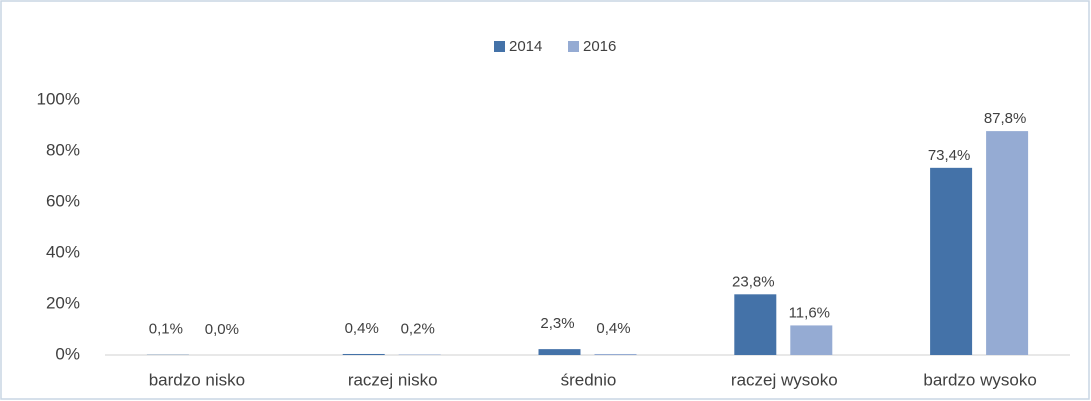 The image size is (1091, 401). I want to click on value-label: 0,0%, so click(222, 329).